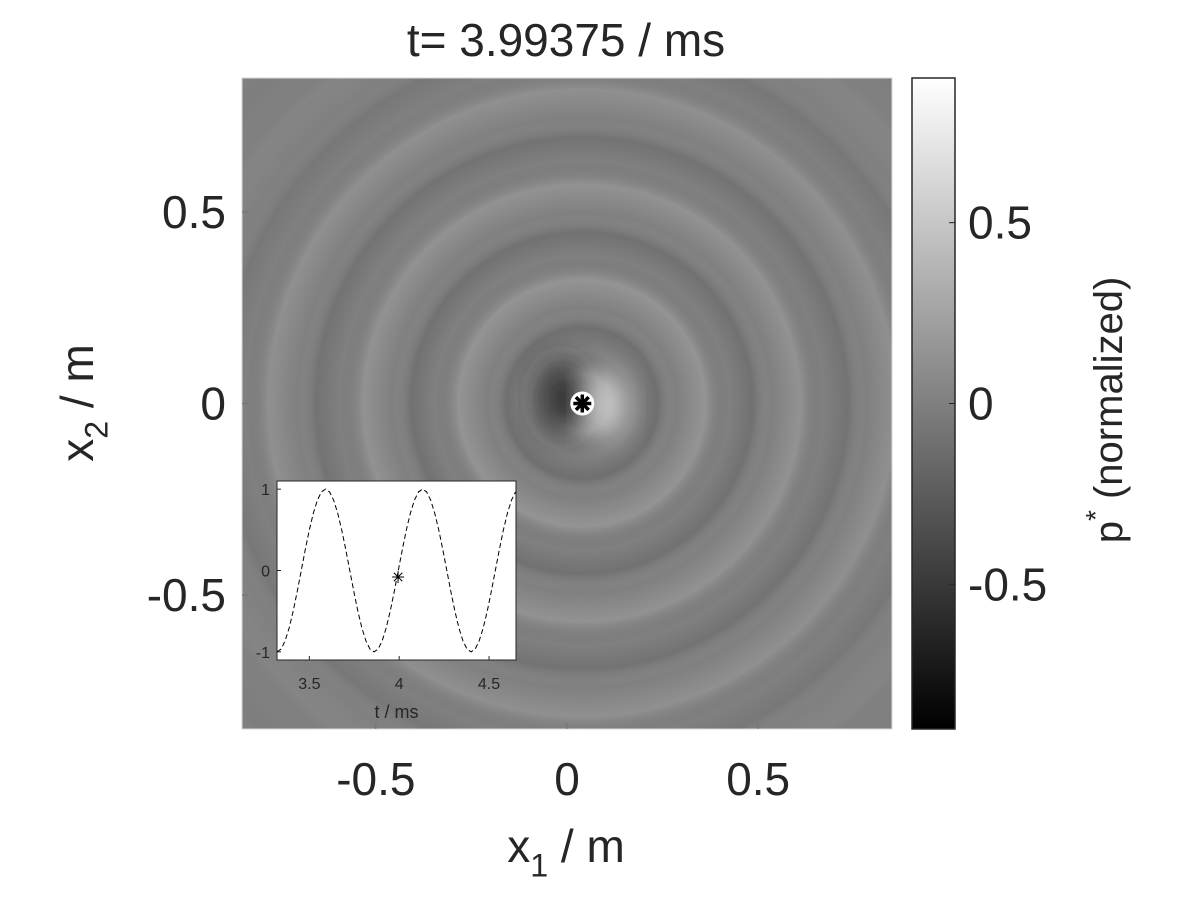 The image size is (1200, 900). I want to click on source-marker, so click(582, 403).